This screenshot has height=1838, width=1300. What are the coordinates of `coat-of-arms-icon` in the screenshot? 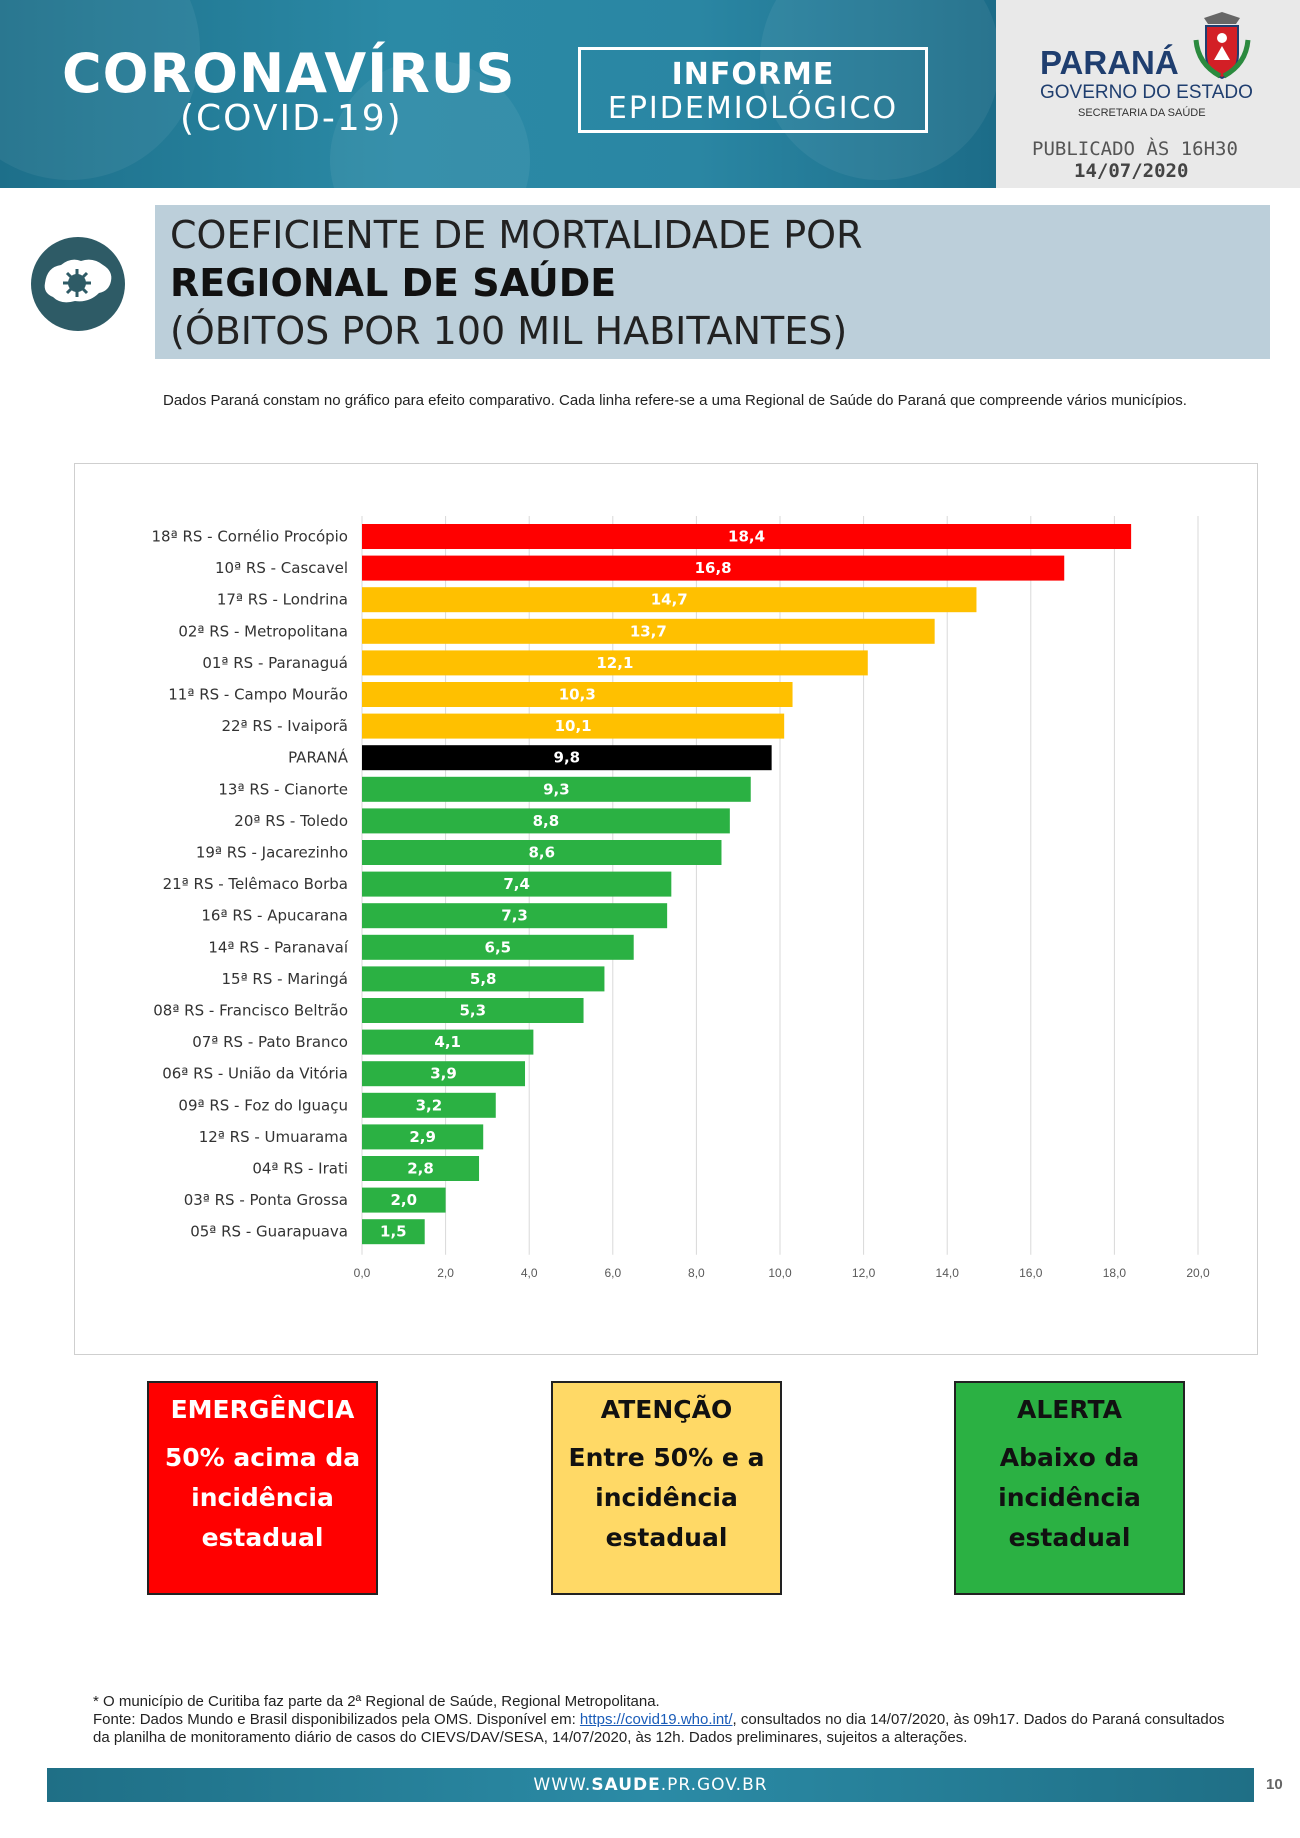 It's located at (1222, 46).